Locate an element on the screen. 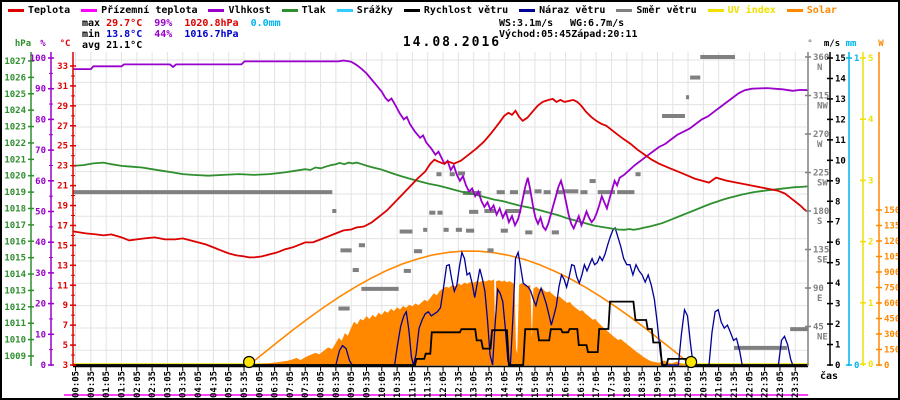 The height and width of the screenshot is (400, 900). axis-tick-label-w: 1200 is located at coordinates (892, 242).